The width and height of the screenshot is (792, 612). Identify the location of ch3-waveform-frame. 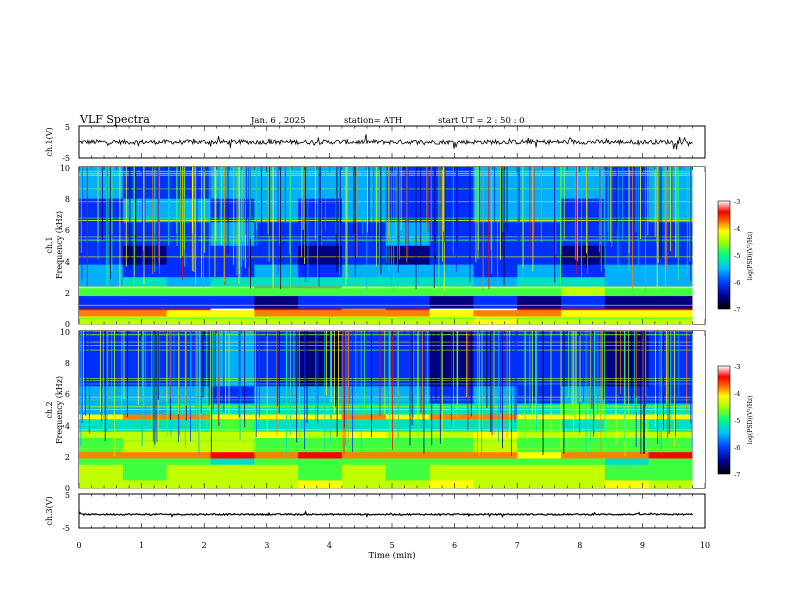
(392, 511).